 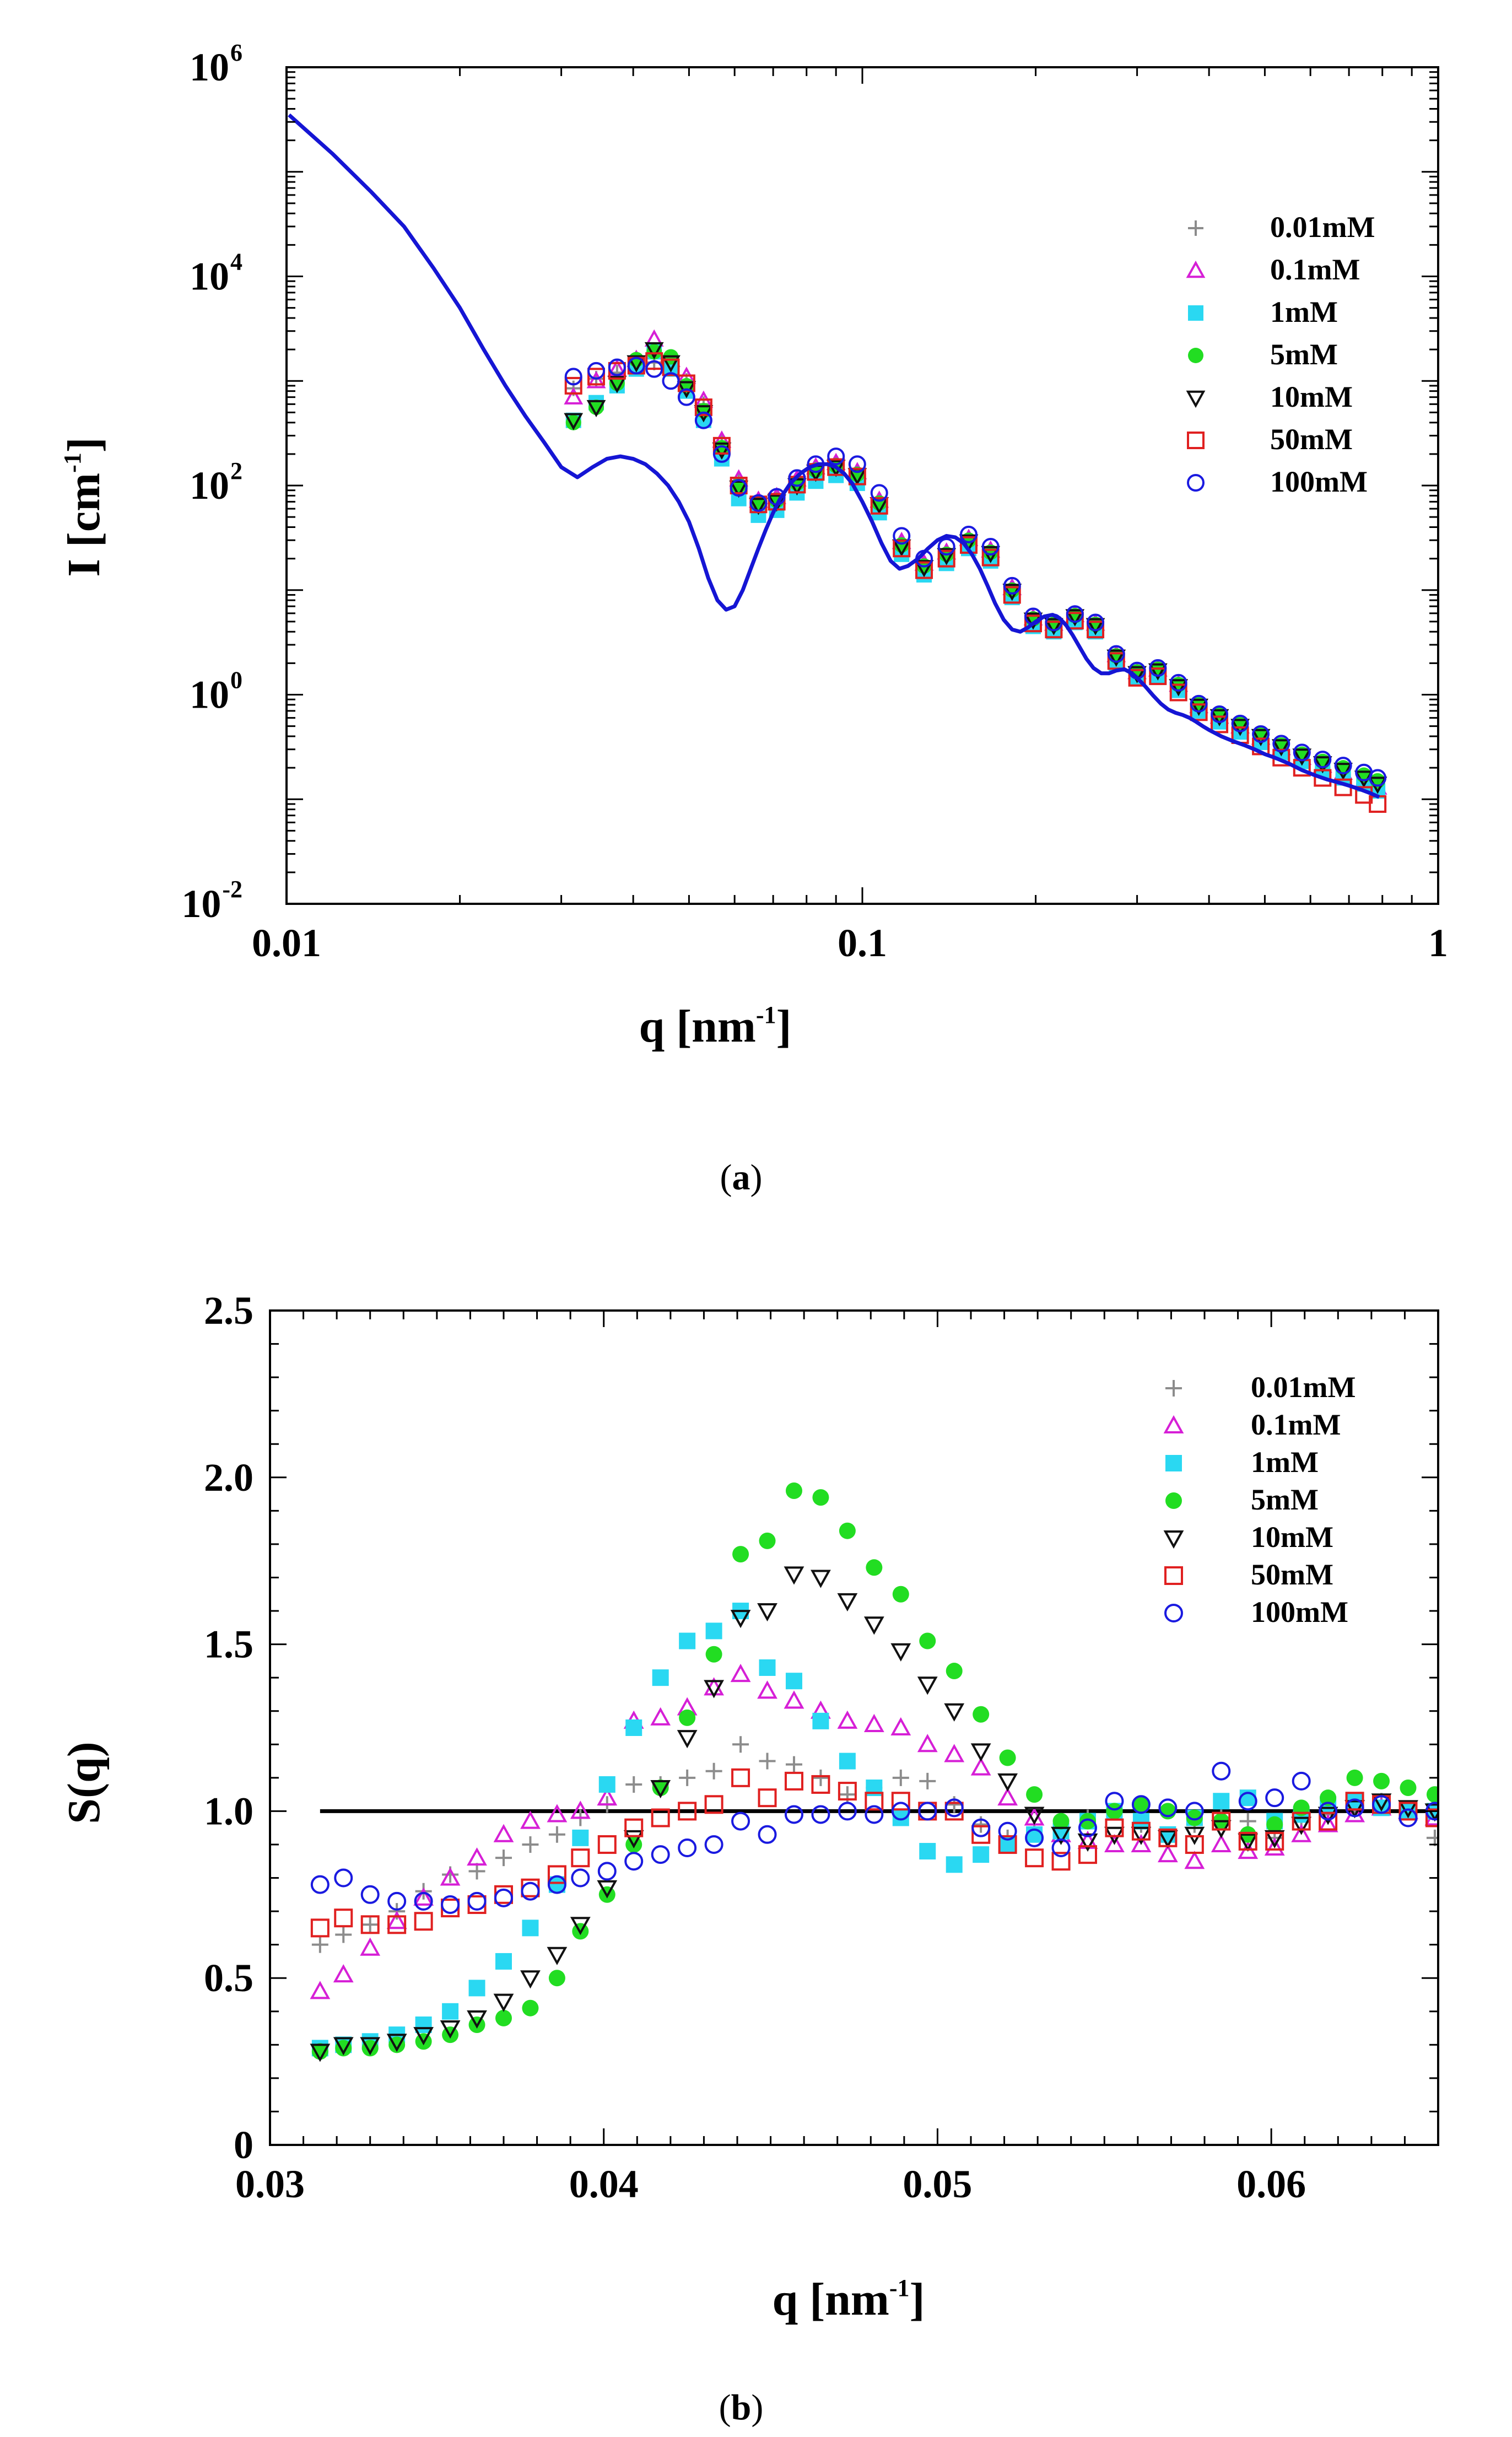 I want to click on legend-label: 100mM, so click(x=1299, y=1612).